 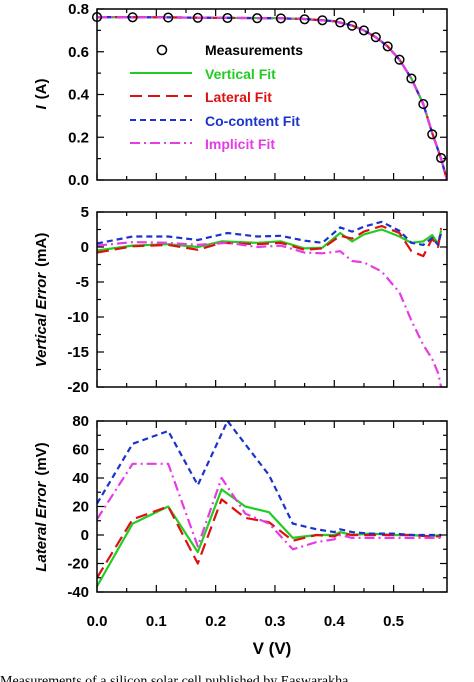 I want to click on y-tick-label: 40, so click(x=80, y=478).